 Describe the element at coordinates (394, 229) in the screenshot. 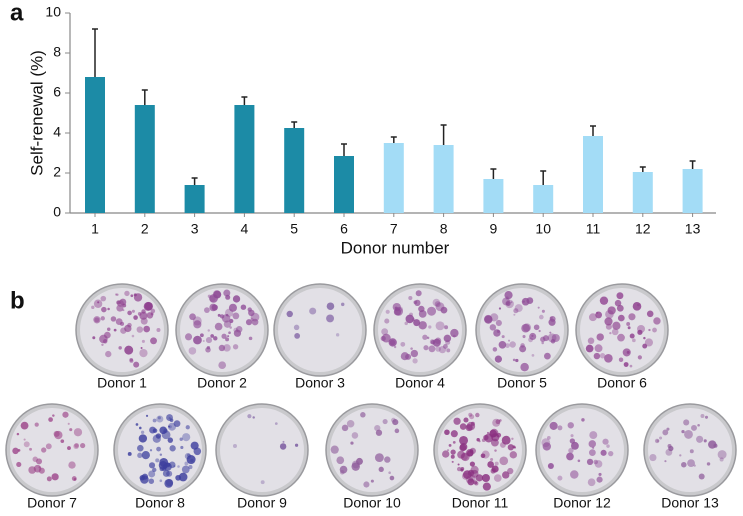

I see `x-tick-label: 7` at that location.